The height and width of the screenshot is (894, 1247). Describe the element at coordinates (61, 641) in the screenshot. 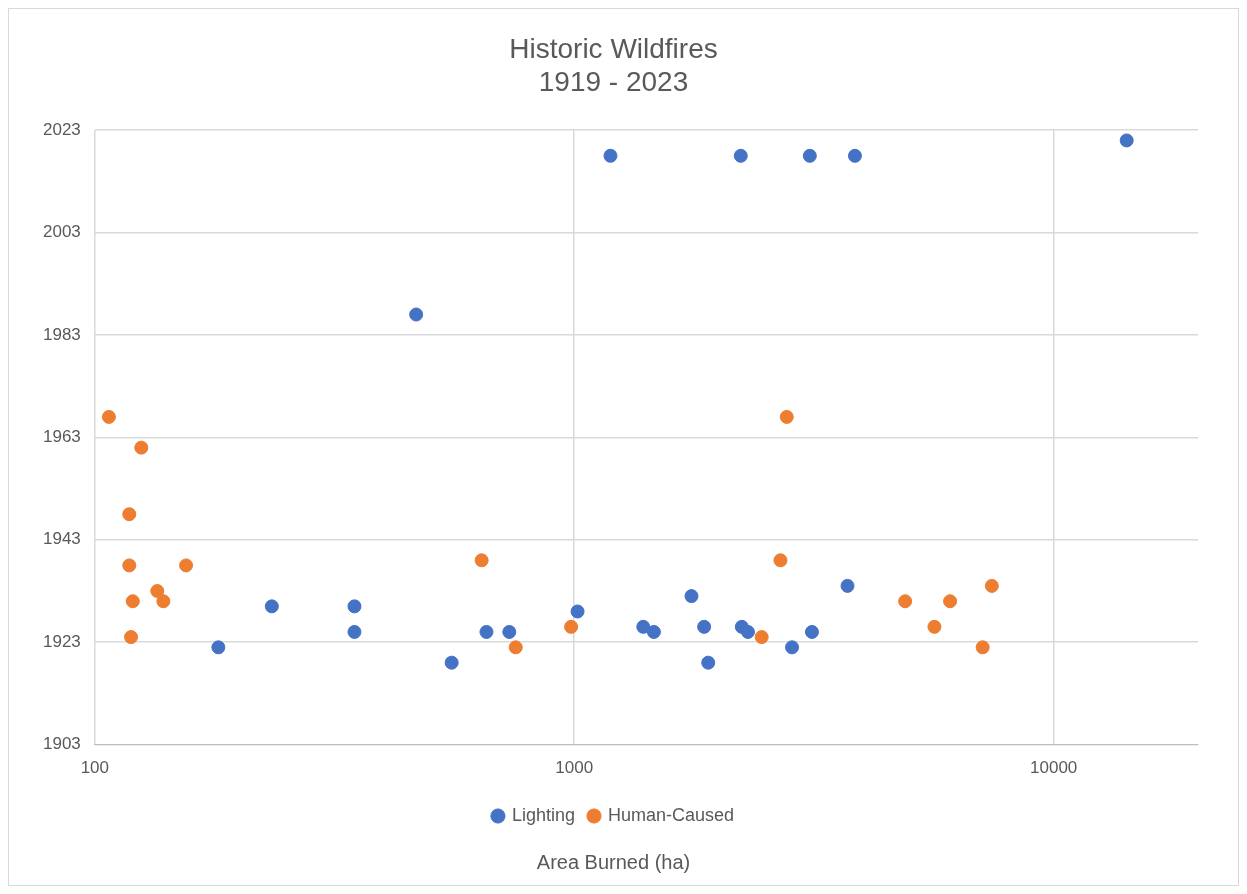

I see `y-tick-label: 1923` at that location.